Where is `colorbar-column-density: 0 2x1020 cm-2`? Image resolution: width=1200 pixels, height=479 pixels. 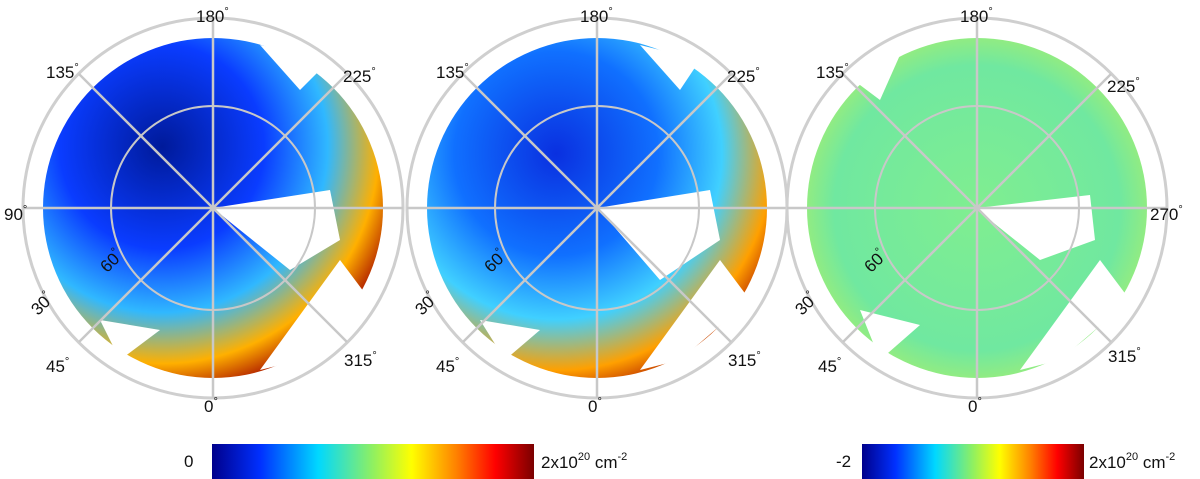
colorbar-column-density: 0 2x1020 cm-2 is located at coordinates (405, 461).